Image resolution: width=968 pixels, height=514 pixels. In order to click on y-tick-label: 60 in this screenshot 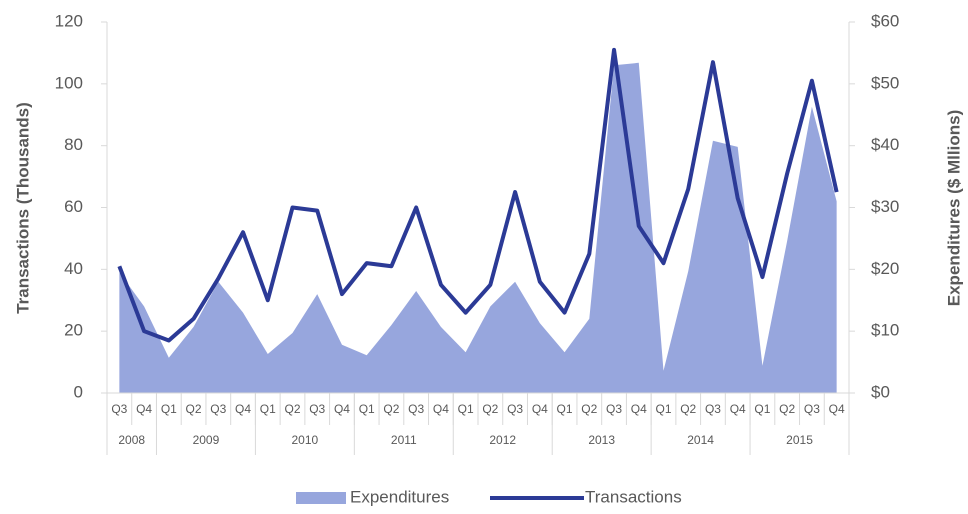, I will do `click(73, 206)`.